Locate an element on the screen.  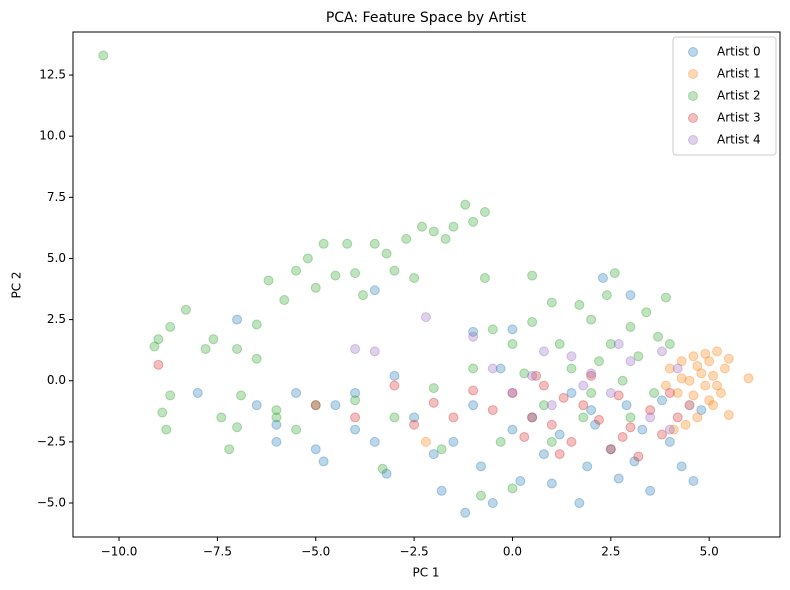
legend-marker is located at coordinates (693, 140).